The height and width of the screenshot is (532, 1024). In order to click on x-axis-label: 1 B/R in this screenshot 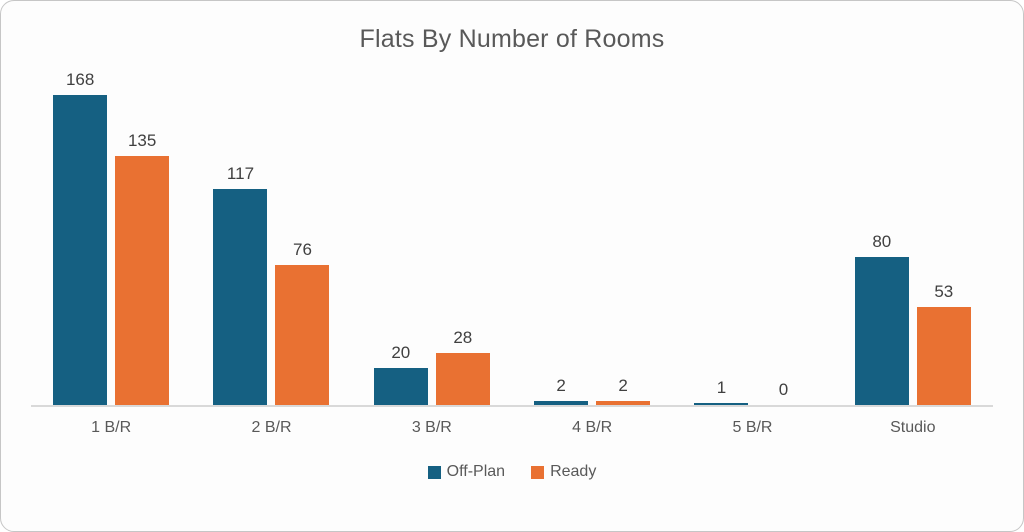, I will do `click(111, 427)`.